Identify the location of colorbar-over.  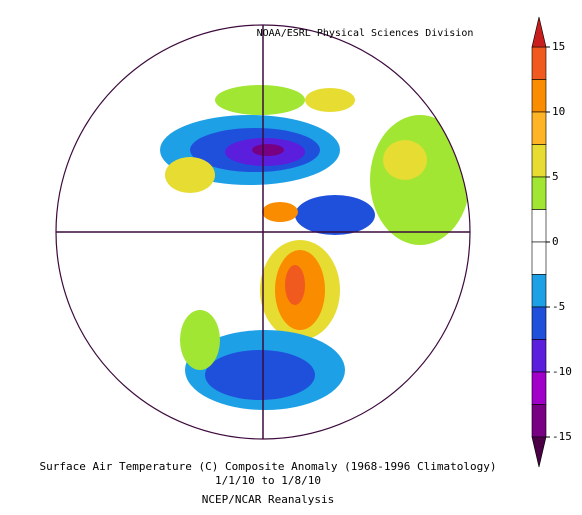
(539, 32).